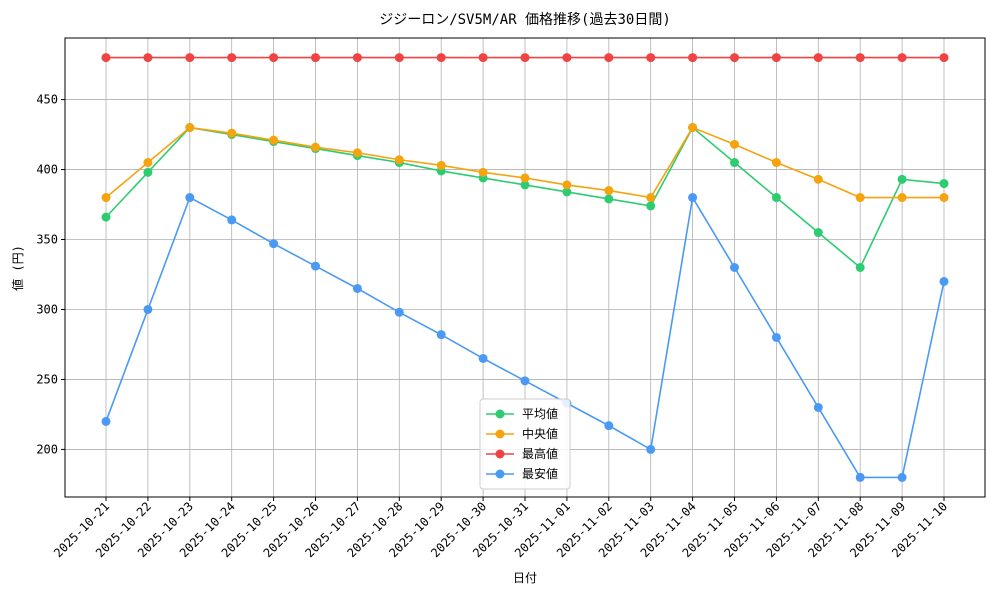 This screenshot has width=1000, height=600. Describe the element at coordinates (540, 473) in the screenshot. I see `legend-label: 最安値` at that location.